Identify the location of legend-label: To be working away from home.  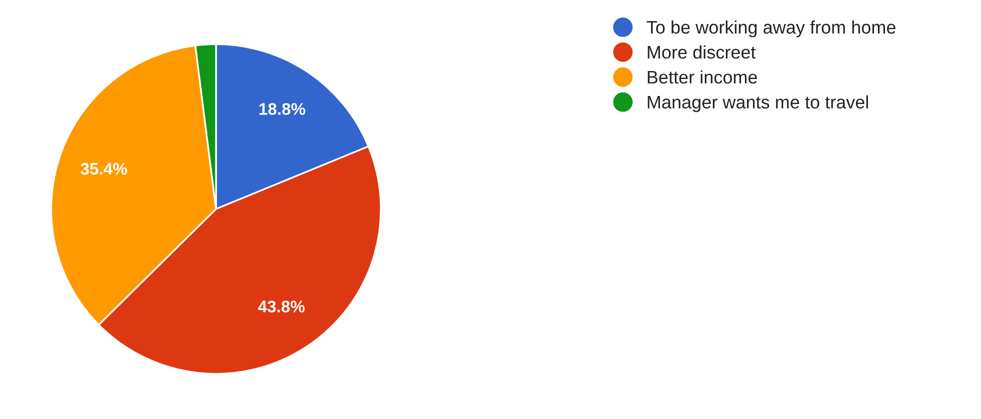
(771, 29).